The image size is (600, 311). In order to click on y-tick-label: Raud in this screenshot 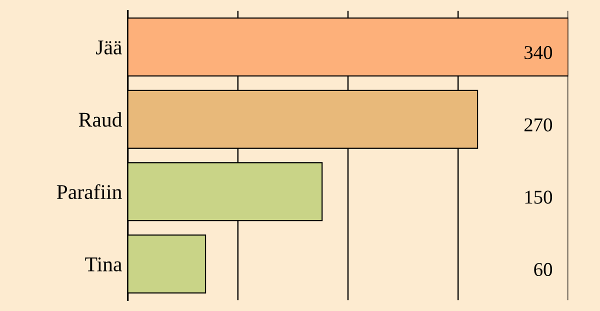, I will do `click(100, 119)`.